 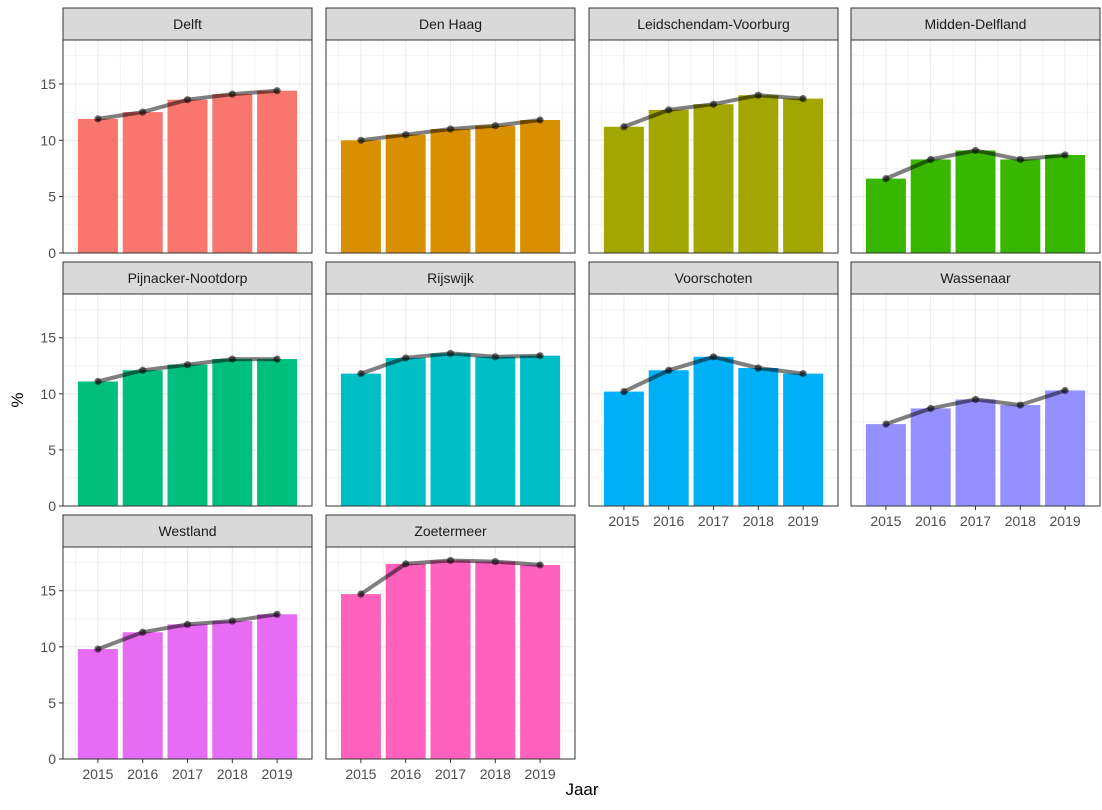 What do you see at coordinates (713, 357) in the screenshot?
I see `point-voorschoten-2017` at bounding box center [713, 357].